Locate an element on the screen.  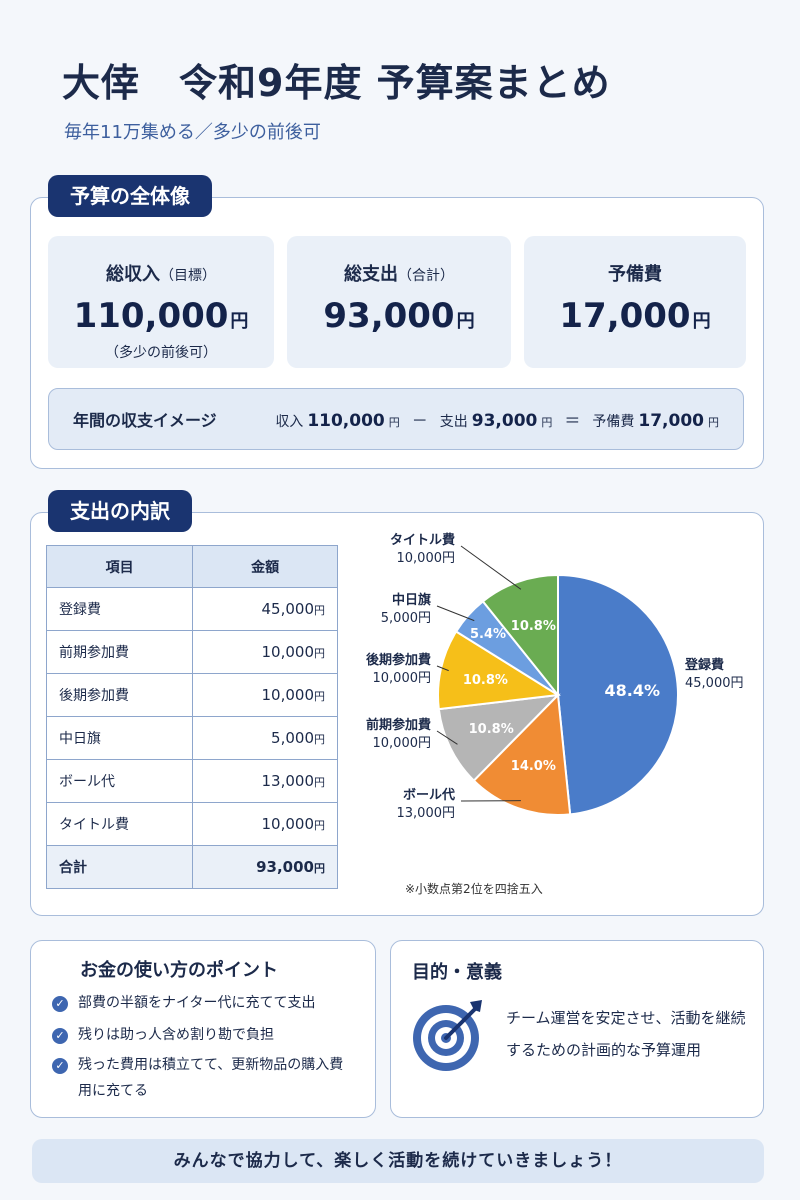
point-item: ✓ 残りは助っ人含め割り勘で負担 is located at coordinates (202, 1037).